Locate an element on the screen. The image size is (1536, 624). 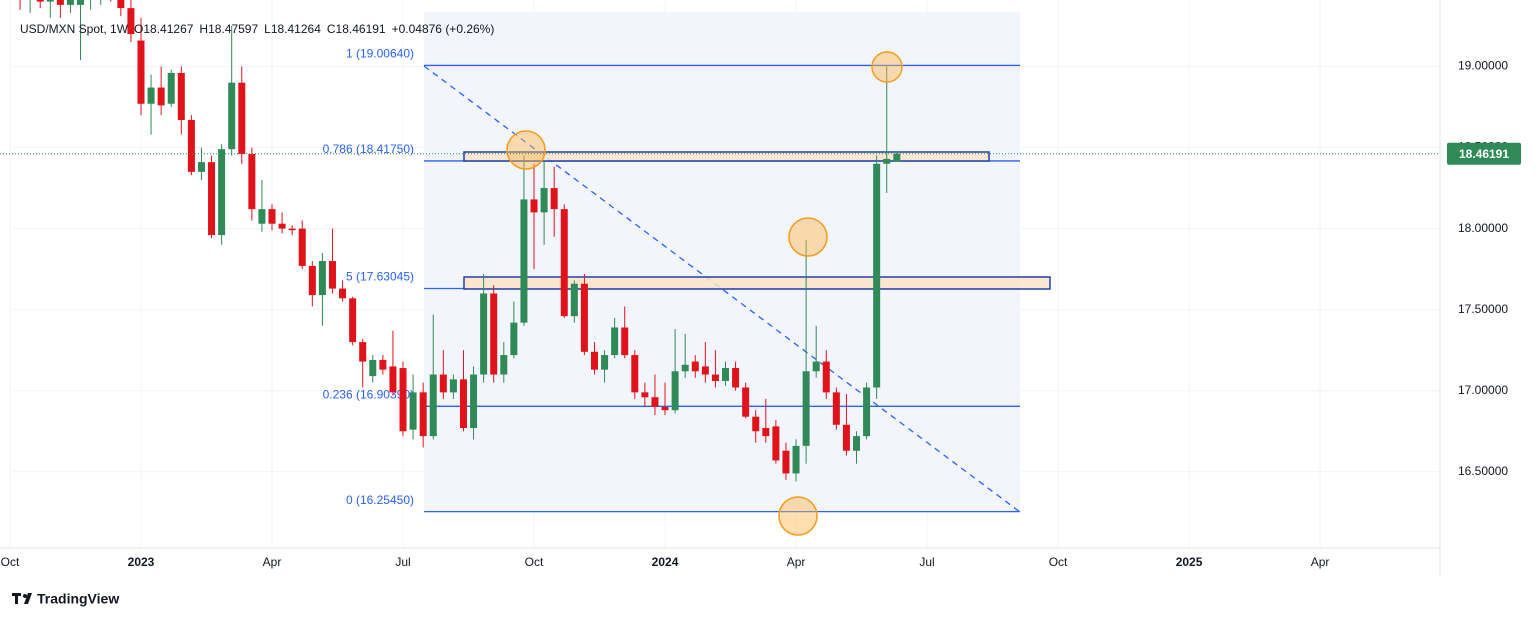
y-tick-label: 19.00000 is located at coordinates (1483, 66).